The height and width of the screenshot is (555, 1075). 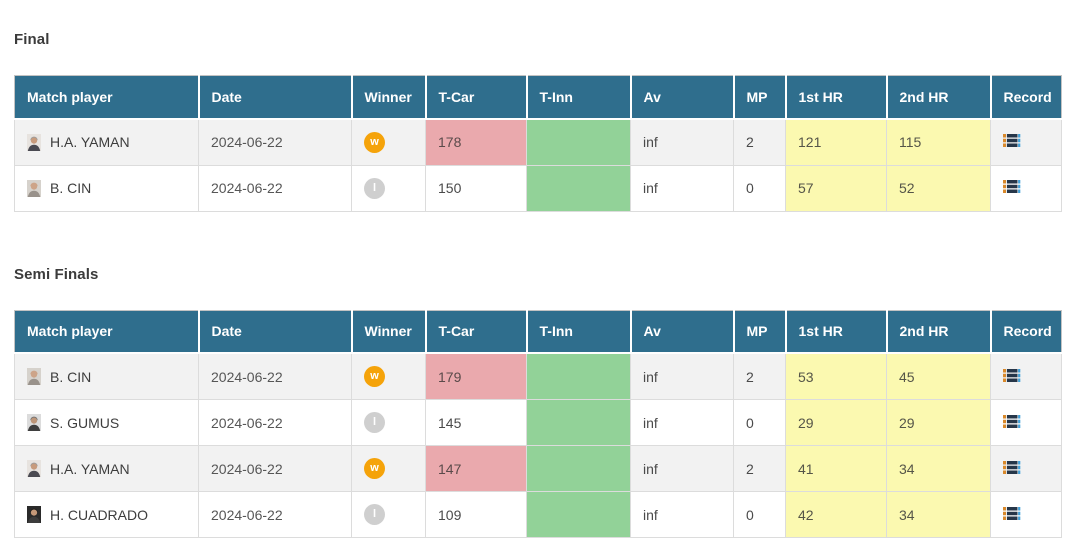 I want to click on column-header-date: Date, so click(x=274, y=332).